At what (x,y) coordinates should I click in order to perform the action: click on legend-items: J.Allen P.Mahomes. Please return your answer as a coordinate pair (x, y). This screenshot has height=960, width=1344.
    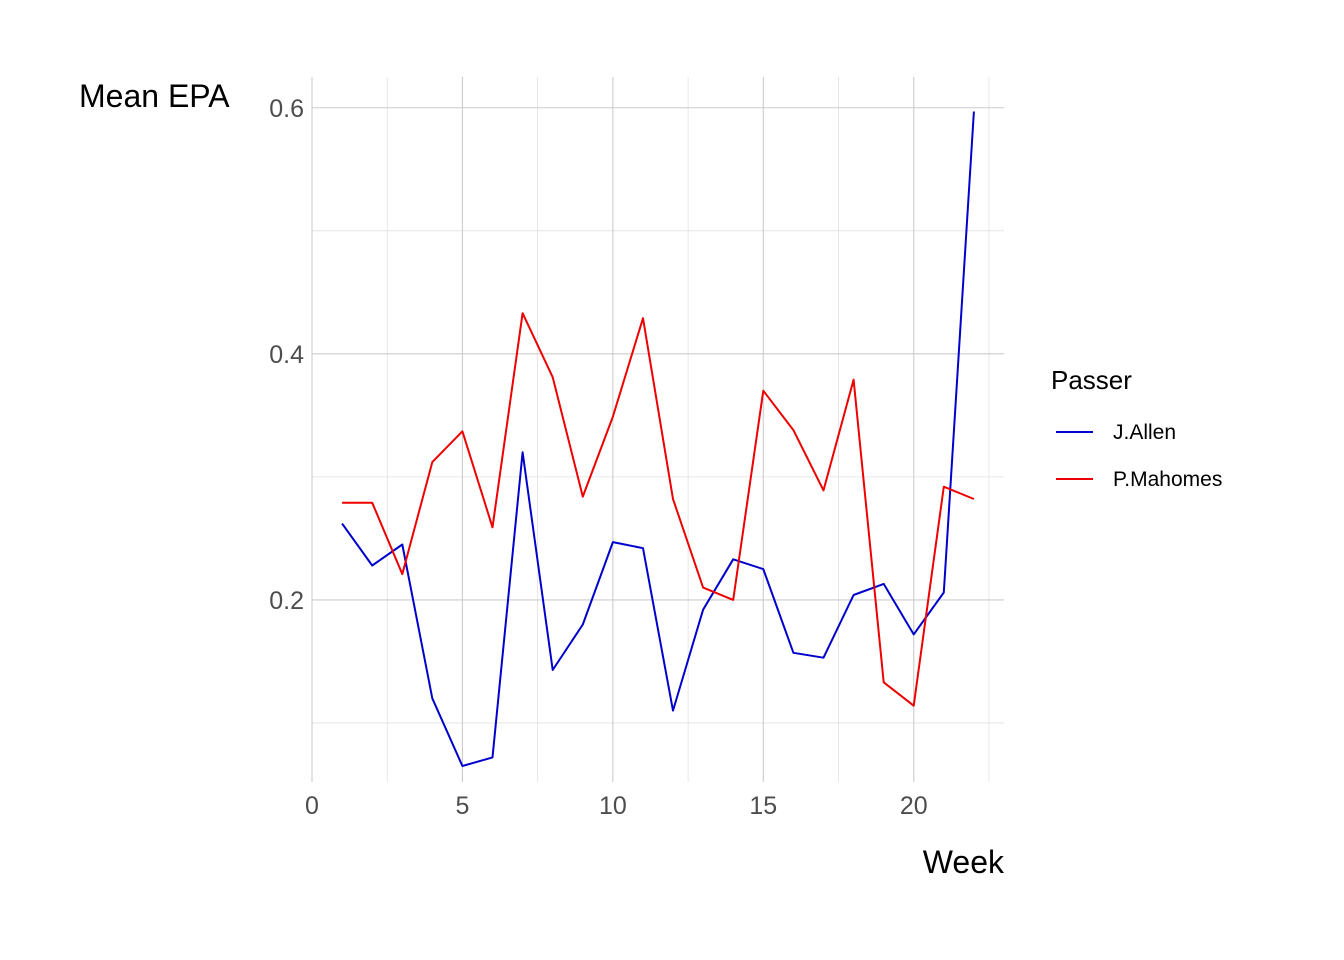
    Looking at the image, I should click on (1139, 456).